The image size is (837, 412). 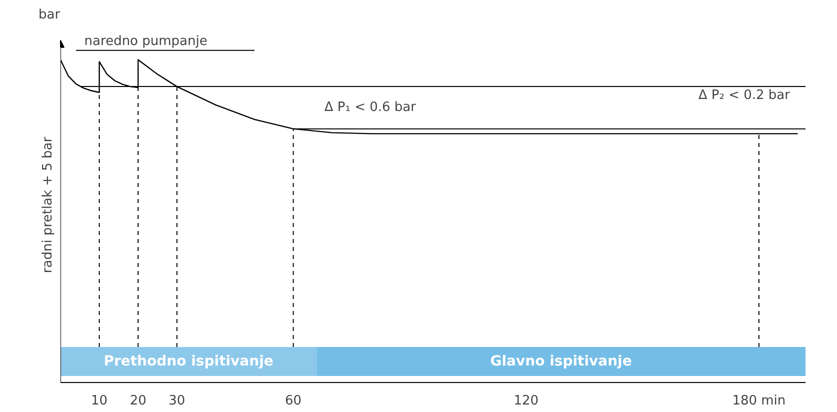 What do you see at coordinates (138, 401) in the screenshot?
I see `x-tick-label: 20` at bounding box center [138, 401].